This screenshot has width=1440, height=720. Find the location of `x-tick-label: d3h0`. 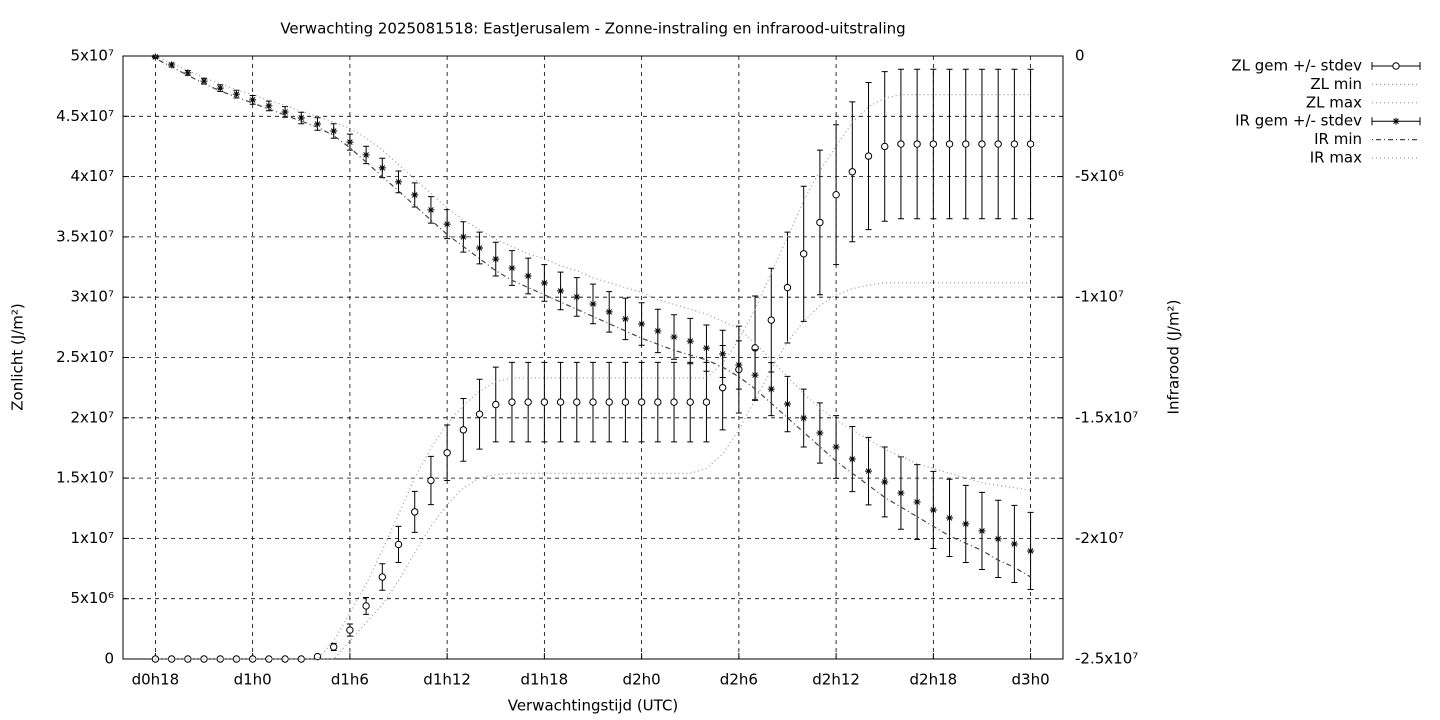

x-tick-label: d3h0 is located at coordinates (1031, 680).